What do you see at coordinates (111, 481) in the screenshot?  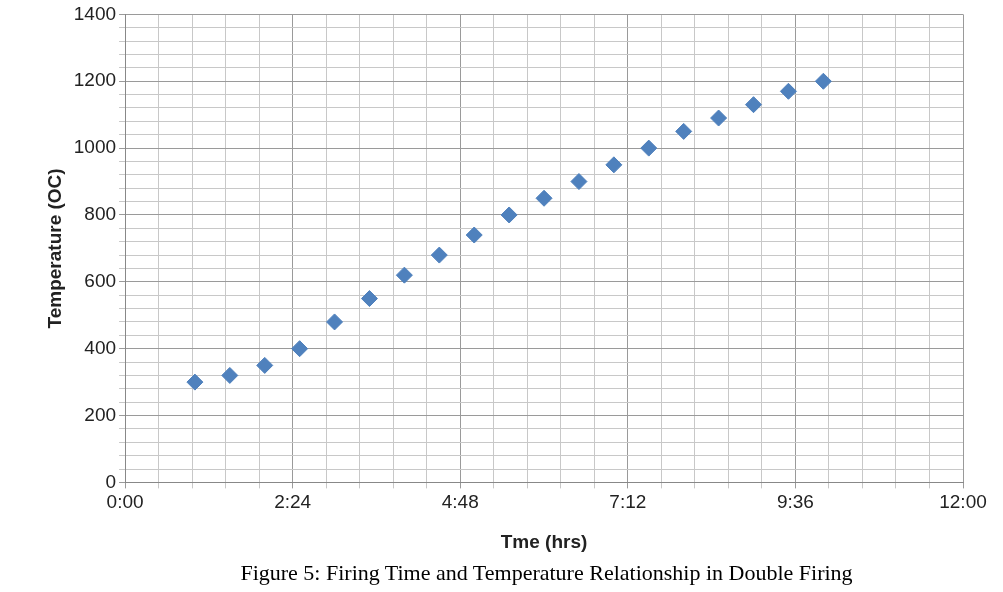 I see `y-tick-label: 0` at bounding box center [111, 481].